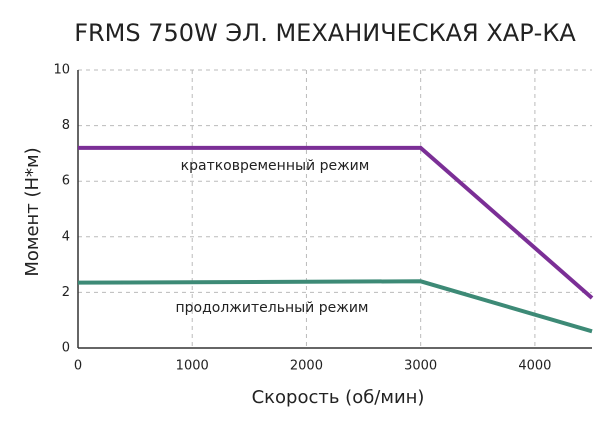 This screenshot has height=423, width=600. What do you see at coordinates (325, 33) in the screenshot?
I see `chart-title: FRMS 750W ЭЛ. МЕХАНИЧЕСКАЯ ХАР-КА` at bounding box center [325, 33].